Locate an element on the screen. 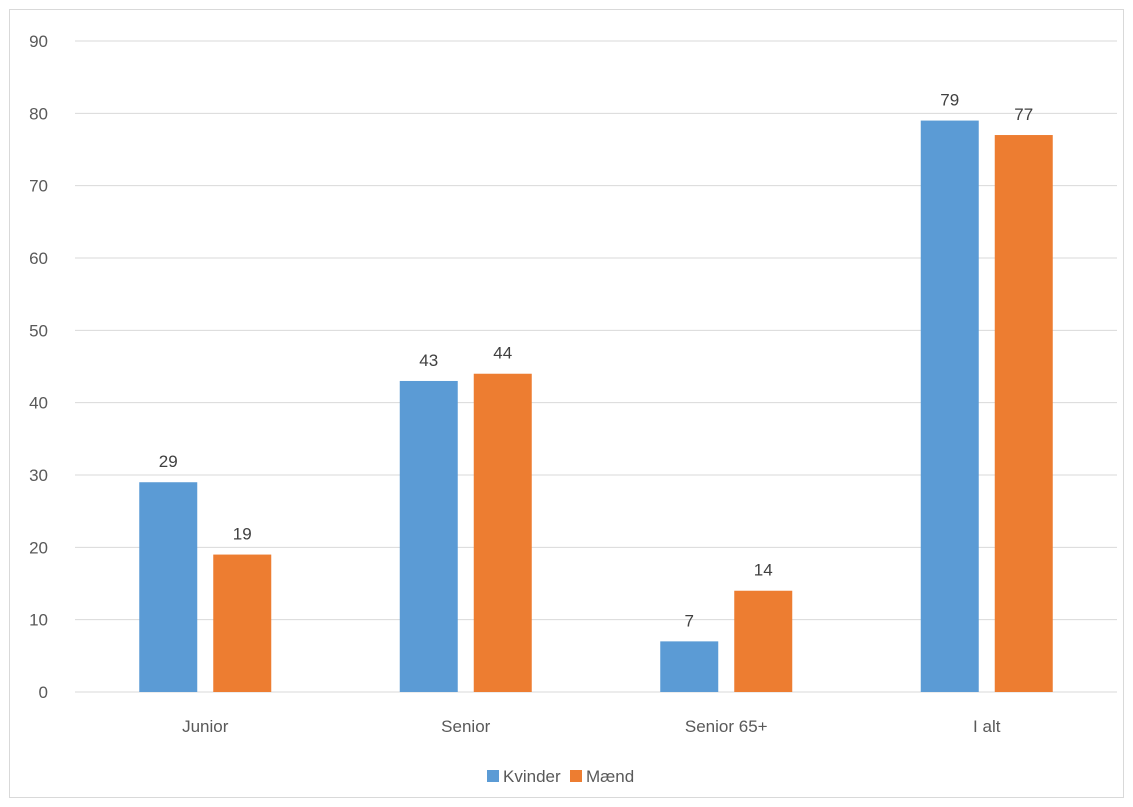  x-axis-categories: Junior Senior Senior 65+ I alt is located at coordinates (591, 726).